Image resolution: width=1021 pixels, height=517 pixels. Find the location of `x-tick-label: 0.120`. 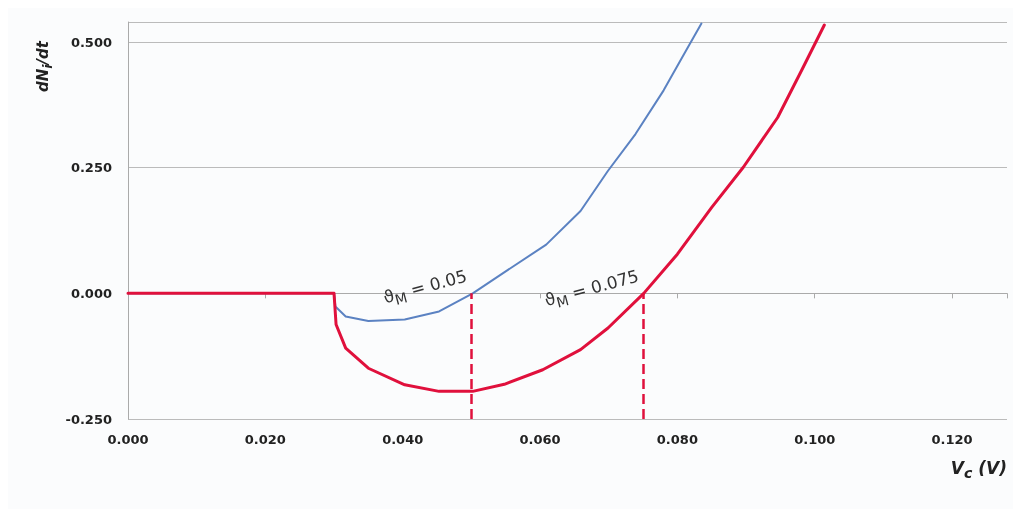

x-tick-label: 0.120 is located at coordinates (952, 439).